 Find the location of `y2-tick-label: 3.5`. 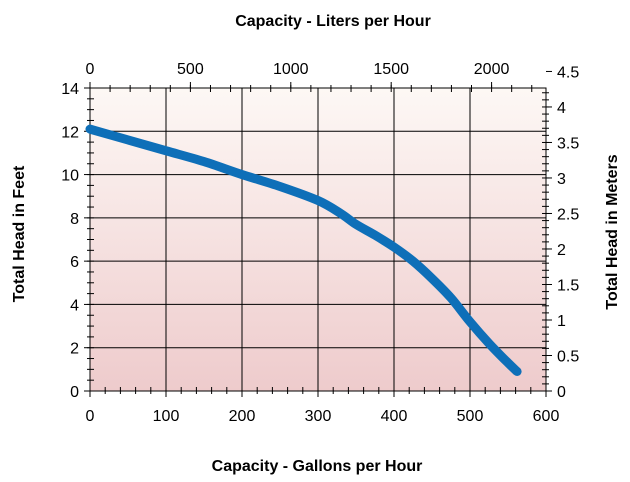

y2-tick-label: 3.5 is located at coordinates (568, 143).